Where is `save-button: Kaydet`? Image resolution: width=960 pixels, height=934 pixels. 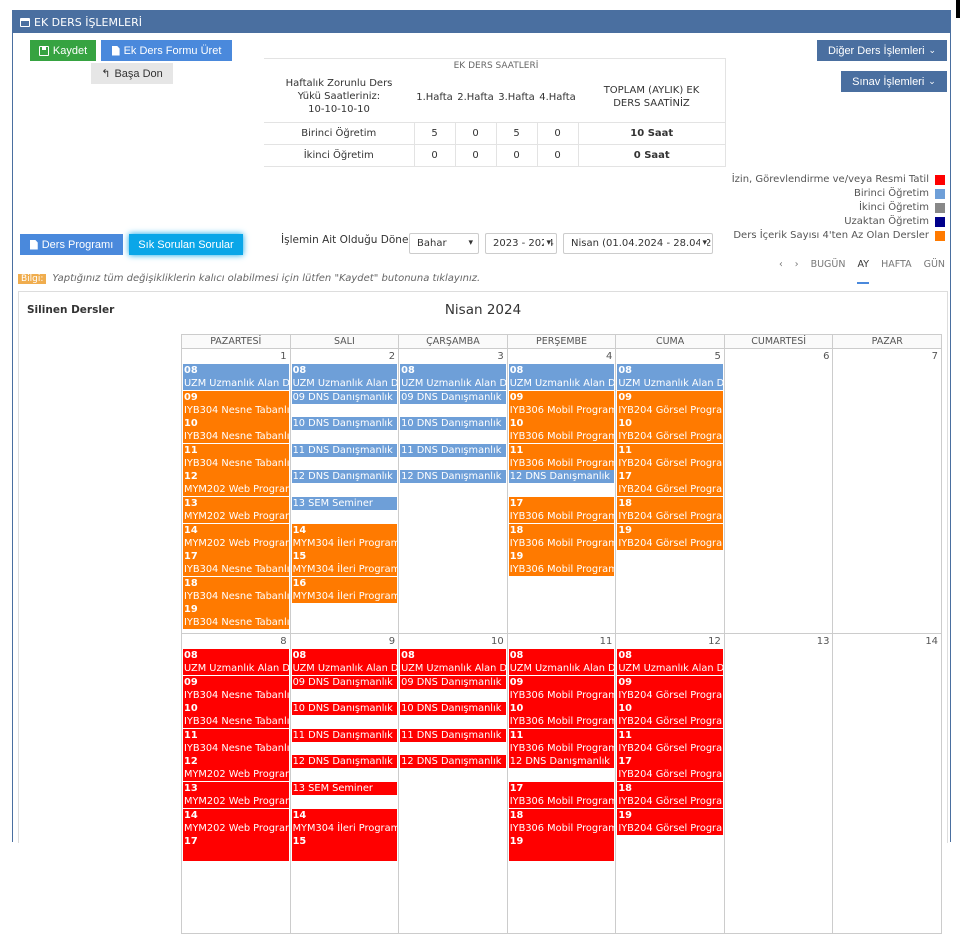 save-button: Kaydet is located at coordinates (63, 50).